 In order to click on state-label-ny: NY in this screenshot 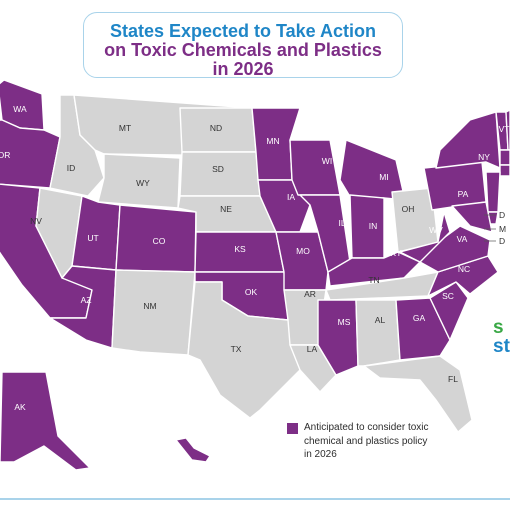, I will do `click(484, 157)`.